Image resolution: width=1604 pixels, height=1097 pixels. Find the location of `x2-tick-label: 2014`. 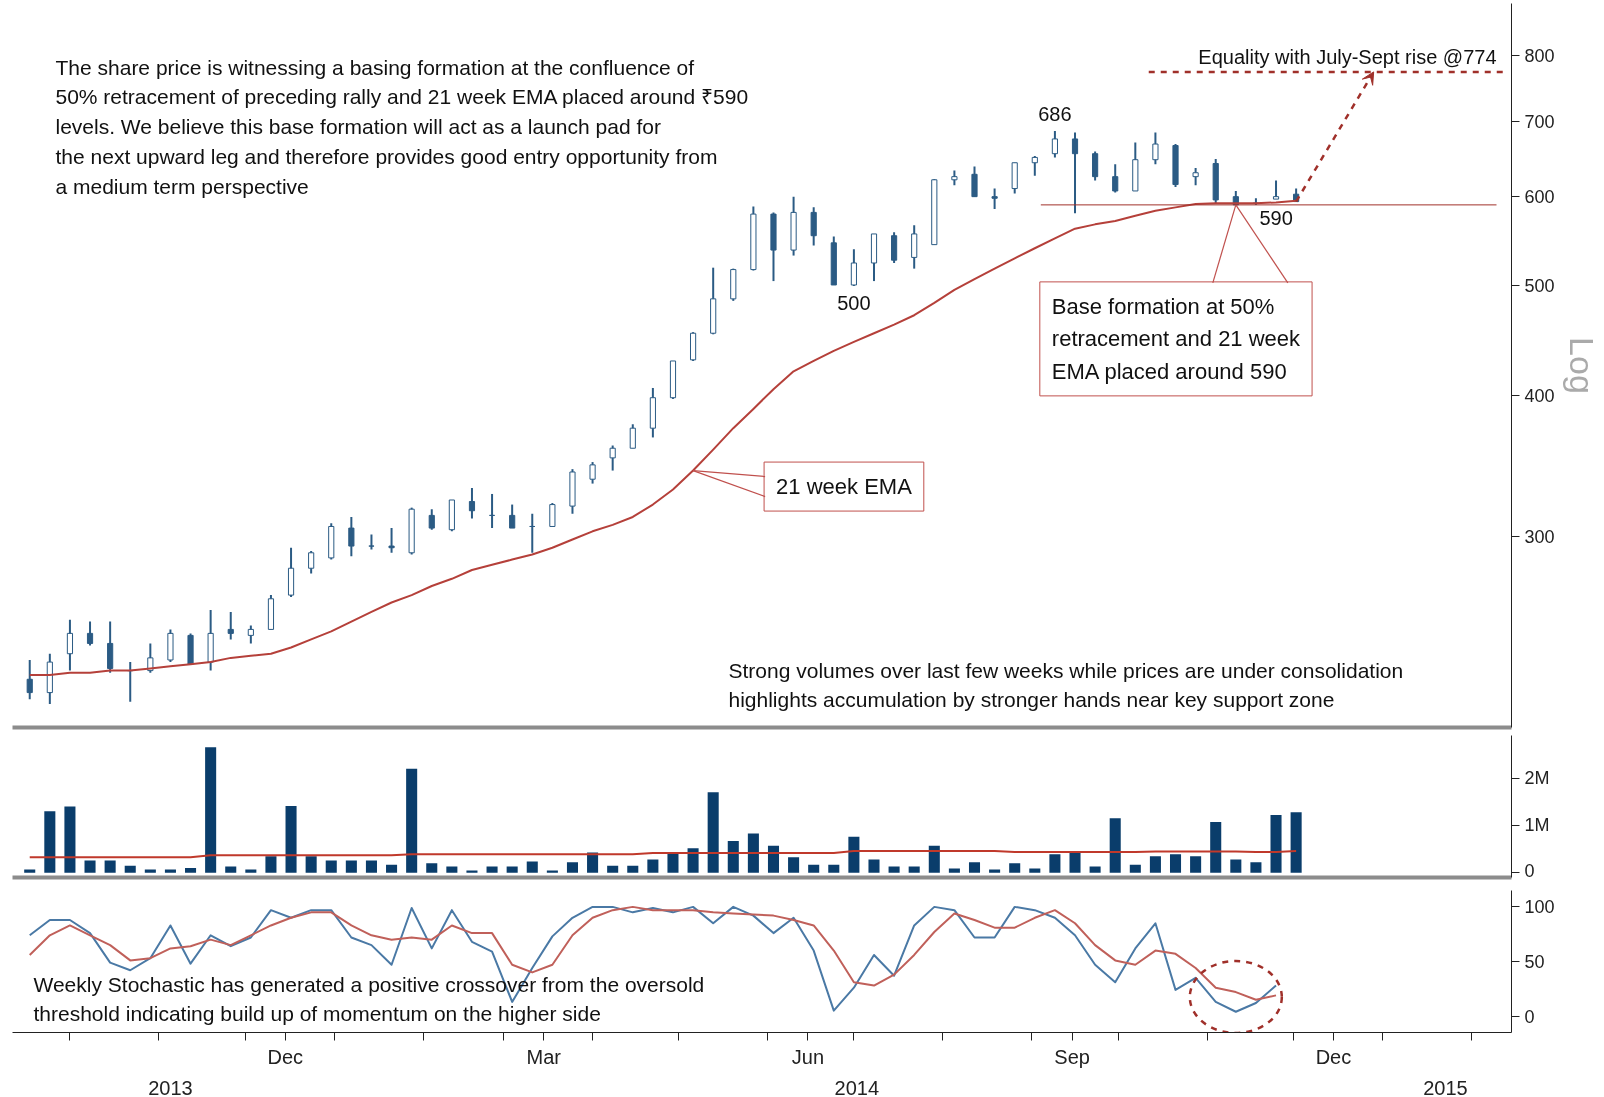

x2-tick-label: 2014 is located at coordinates (857, 1086).